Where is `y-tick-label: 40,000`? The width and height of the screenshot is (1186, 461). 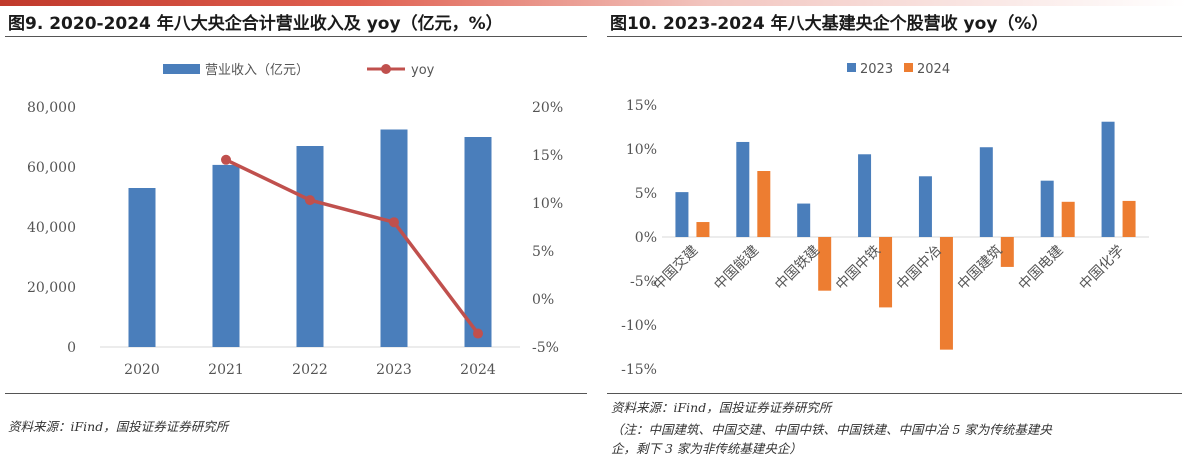
y-tick-label: 40,000 is located at coordinates (51, 228).